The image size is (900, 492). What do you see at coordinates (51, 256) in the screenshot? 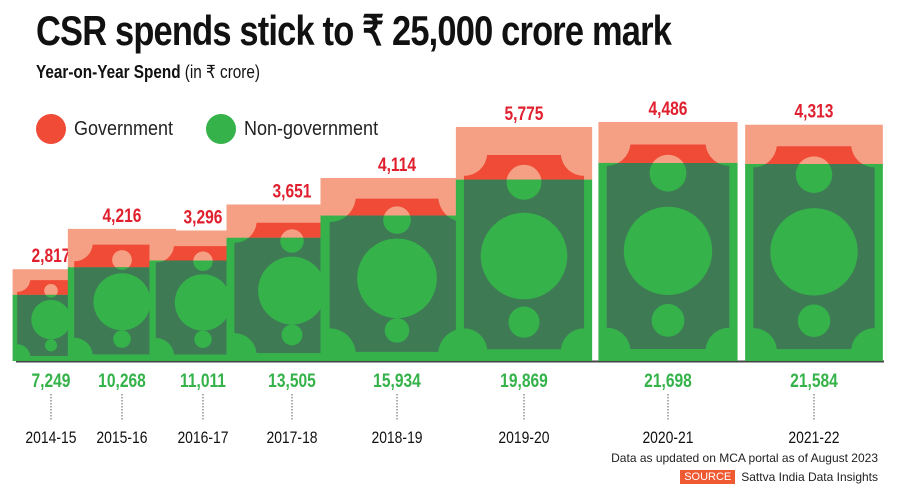
I see `government-value-label: 2,817` at bounding box center [51, 256].